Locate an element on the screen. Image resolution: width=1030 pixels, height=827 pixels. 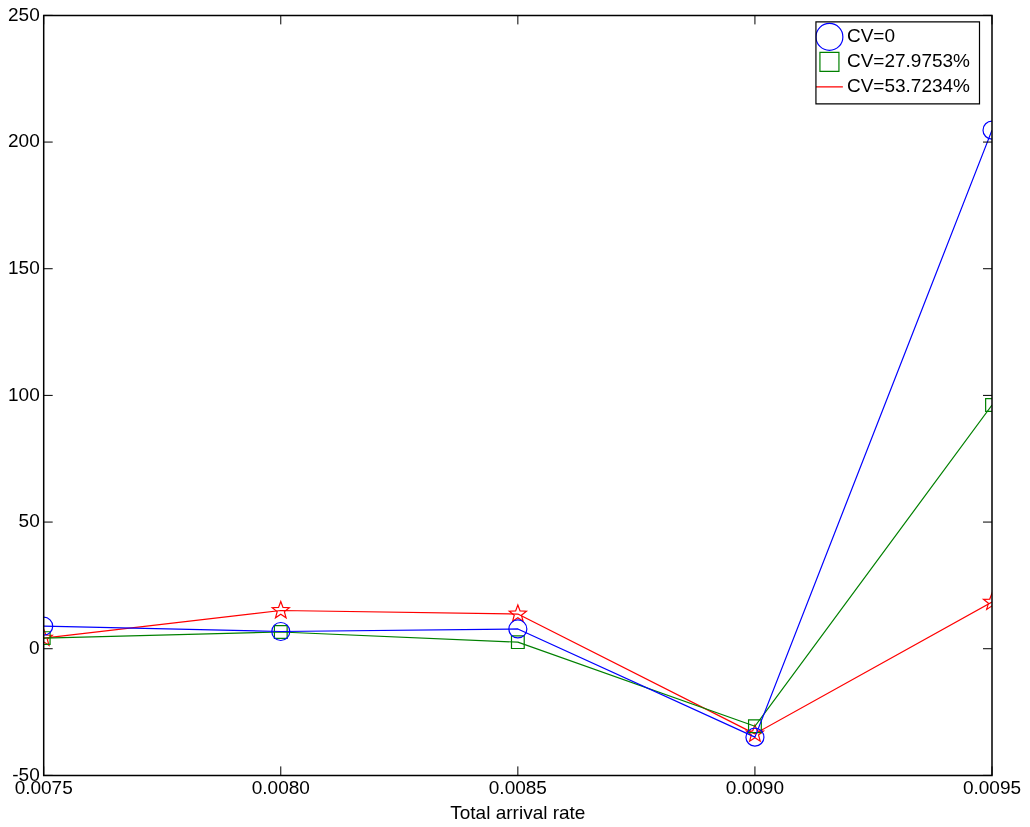
legend-label: CV=0 is located at coordinates (870, 36).